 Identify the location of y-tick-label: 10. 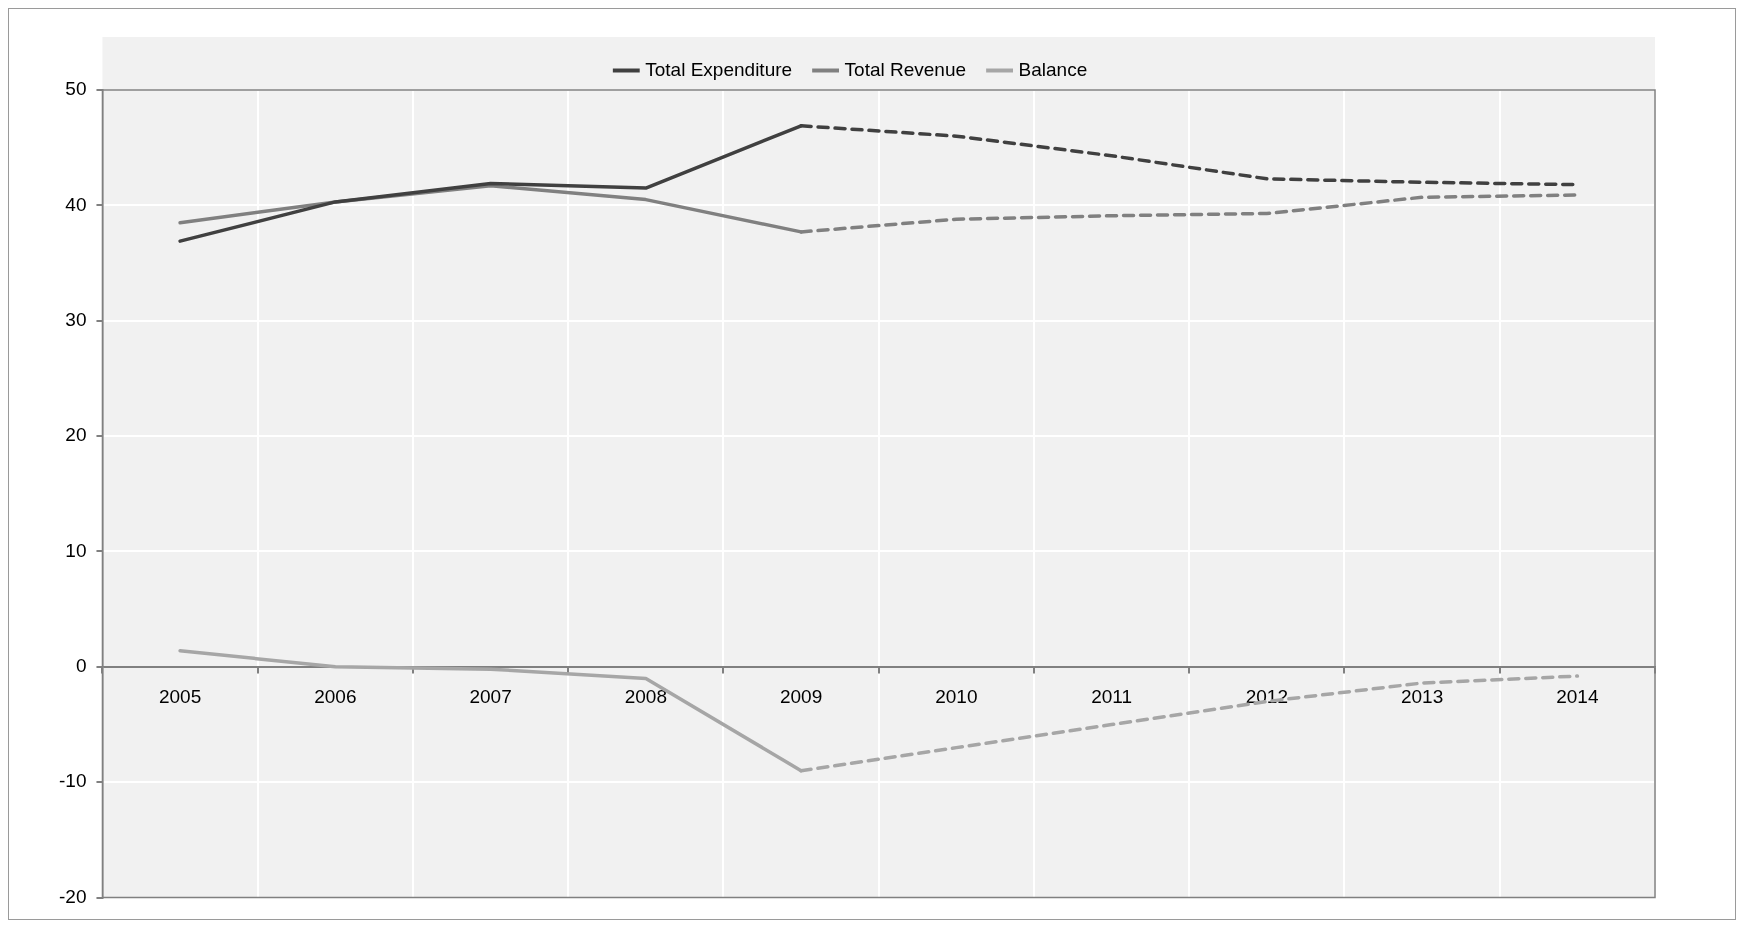
(76, 550).